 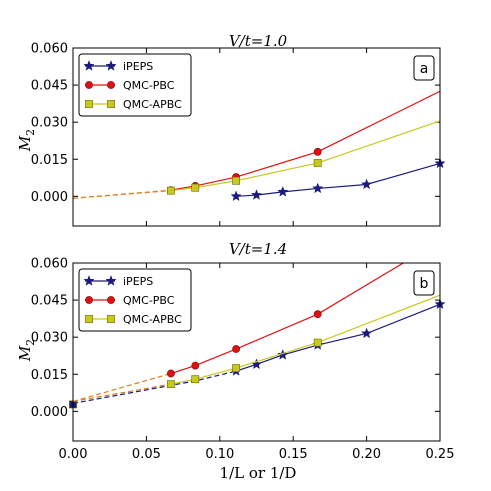 What do you see at coordinates (257, 454) in the screenshot?
I see `x-axis-ticks: 0.00 0.05 0.10 0.15 0.20 0.25` at bounding box center [257, 454].